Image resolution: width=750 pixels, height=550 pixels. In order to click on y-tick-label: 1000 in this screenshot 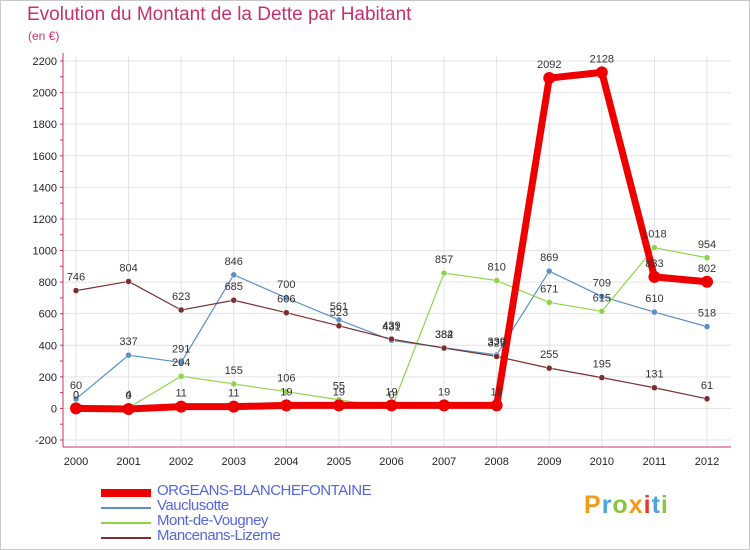, I will do `click(45, 252)`.